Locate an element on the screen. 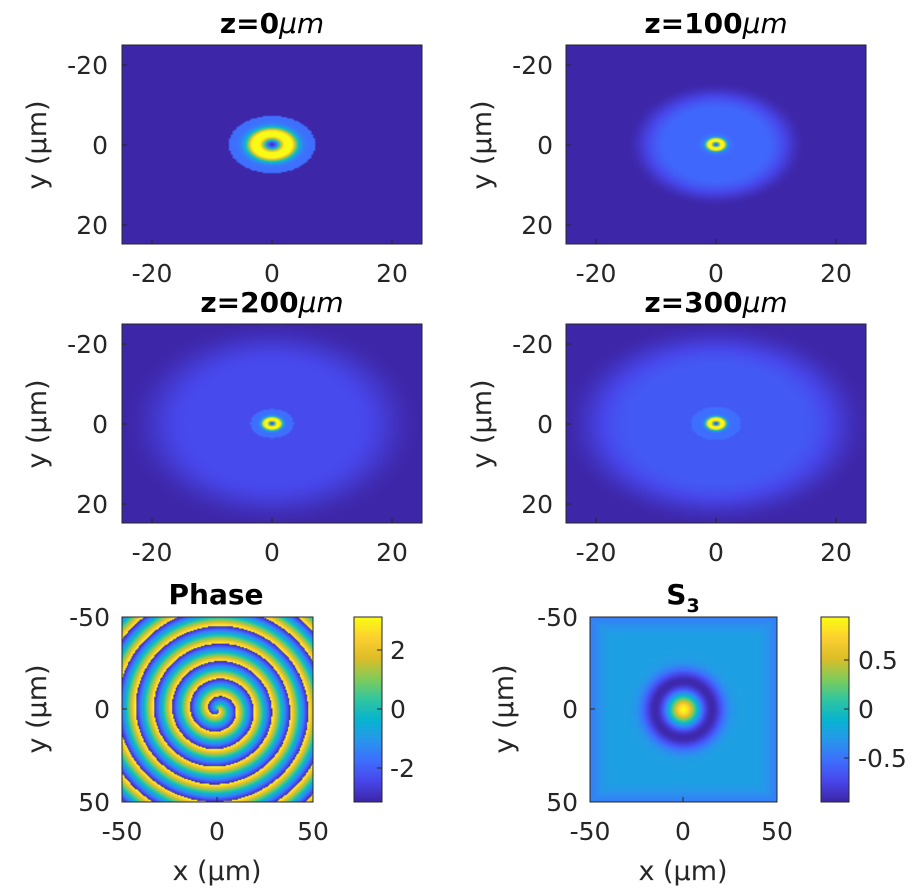 The image size is (919, 892). panel-z0-title: z=0μm is located at coordinates (272, 23).